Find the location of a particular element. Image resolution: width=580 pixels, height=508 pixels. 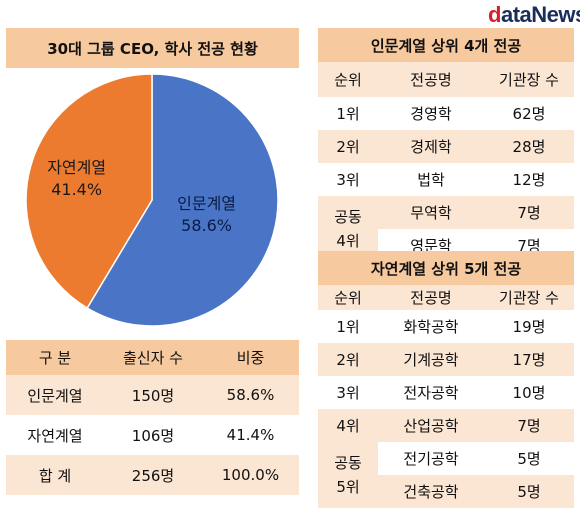

table-row: 3위 법학 12명 is located at coordinates (446, 179).